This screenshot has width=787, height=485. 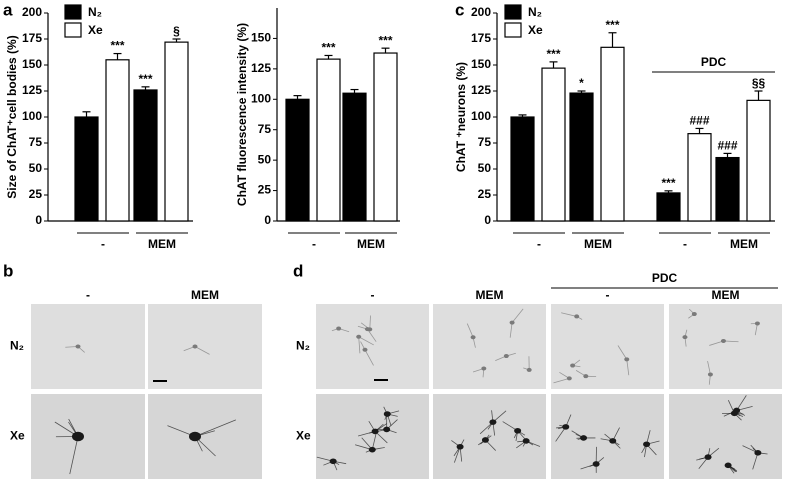 What do you see at coordinates (95, 12) in the screenshot?
I see `legend-label: N₂` at bounding box center [95, 12].